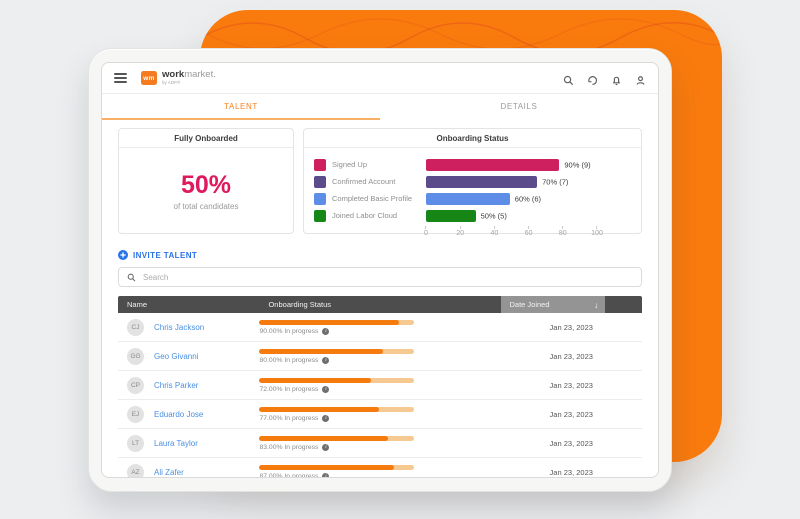  What do you see at coordinates (426, 231) in the screenshot?
I see `axis-tick: 0` at bounding box center [426, 231].